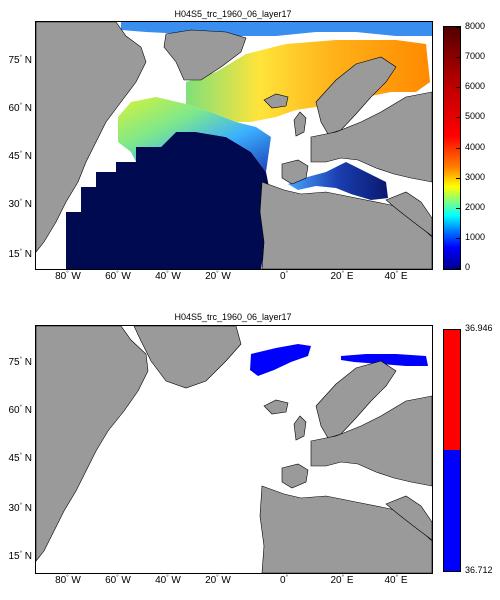 The image size is (500, 600). I want to click on bottom-colorbar, so click(452, 450).